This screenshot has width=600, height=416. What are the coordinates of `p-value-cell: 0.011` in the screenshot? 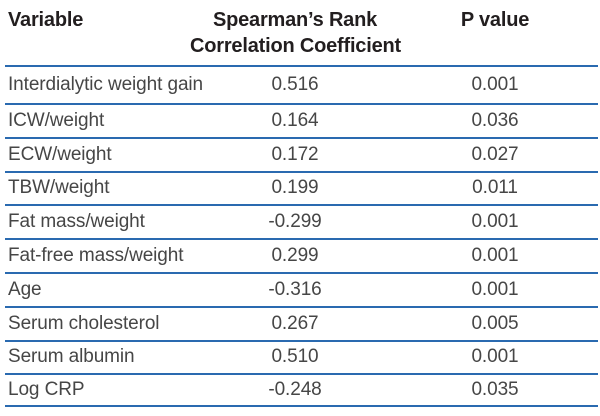 It's located at (495, 188).